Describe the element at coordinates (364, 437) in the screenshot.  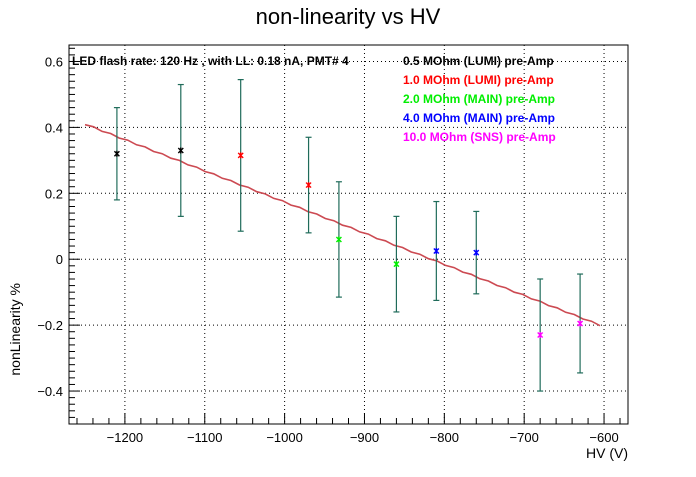
I see `x-tick-label: −900` at that location.